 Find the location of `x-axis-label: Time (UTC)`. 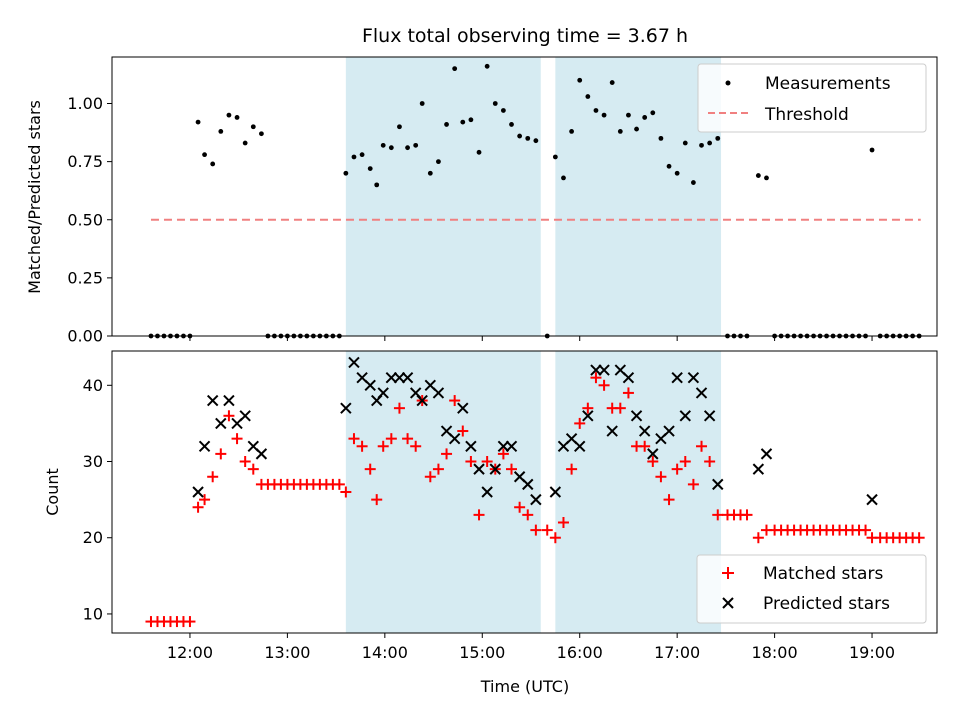

x-axis-label: Time (UTC) is located at coordinates (524, 686).